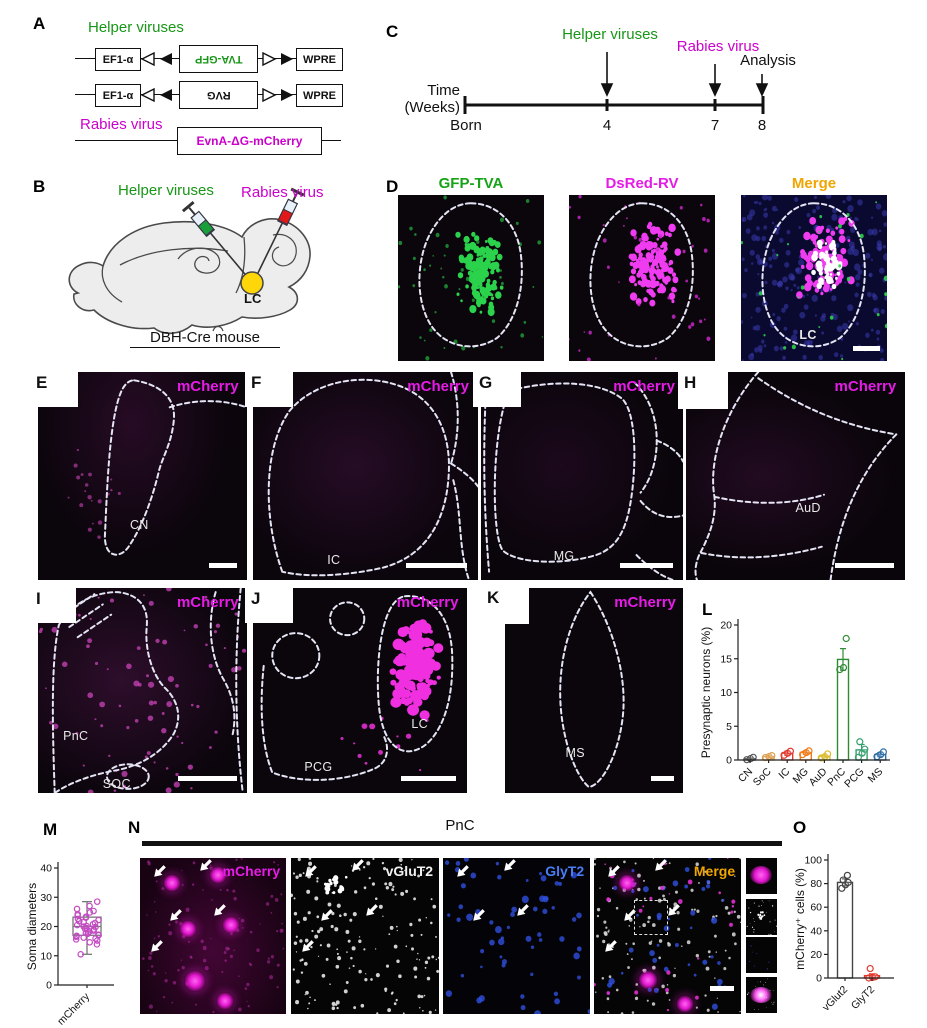 The image size is (927, 1028). What do you see at coordinates (816, 884) in the screenshot?
I see `svg-text: 80` at bounding box center [816, 884].